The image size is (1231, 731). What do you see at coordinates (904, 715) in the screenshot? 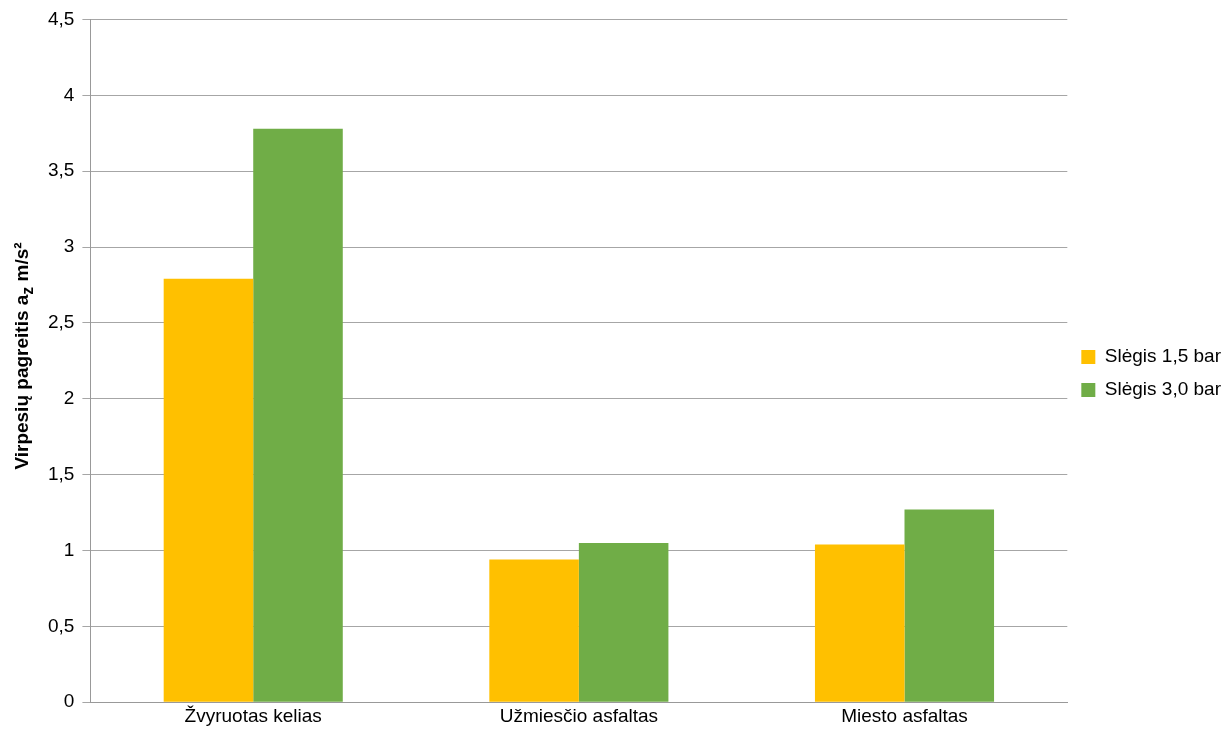
I see `x-tick-label: Miesto asfaltas` at bounding box center [904, 715].